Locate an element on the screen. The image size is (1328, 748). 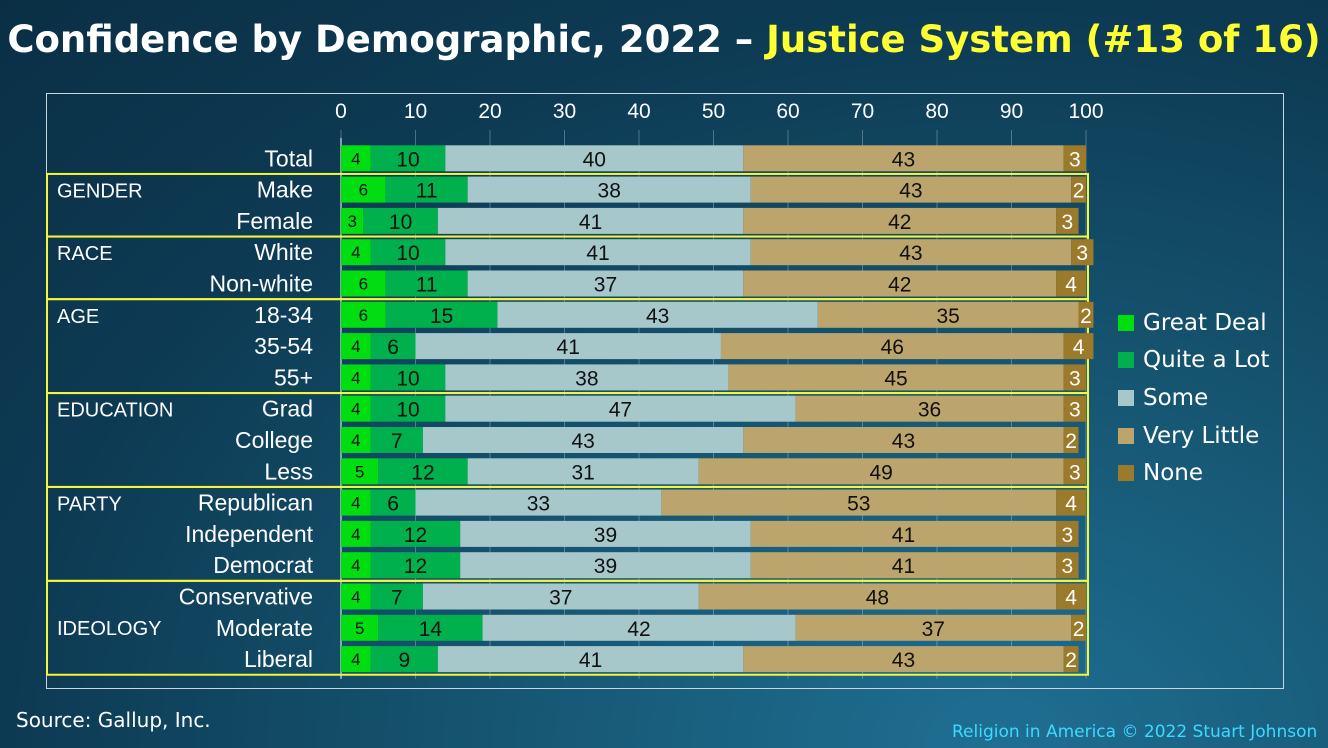
bar-value-label: 15 is located at coordinates (441, 316).